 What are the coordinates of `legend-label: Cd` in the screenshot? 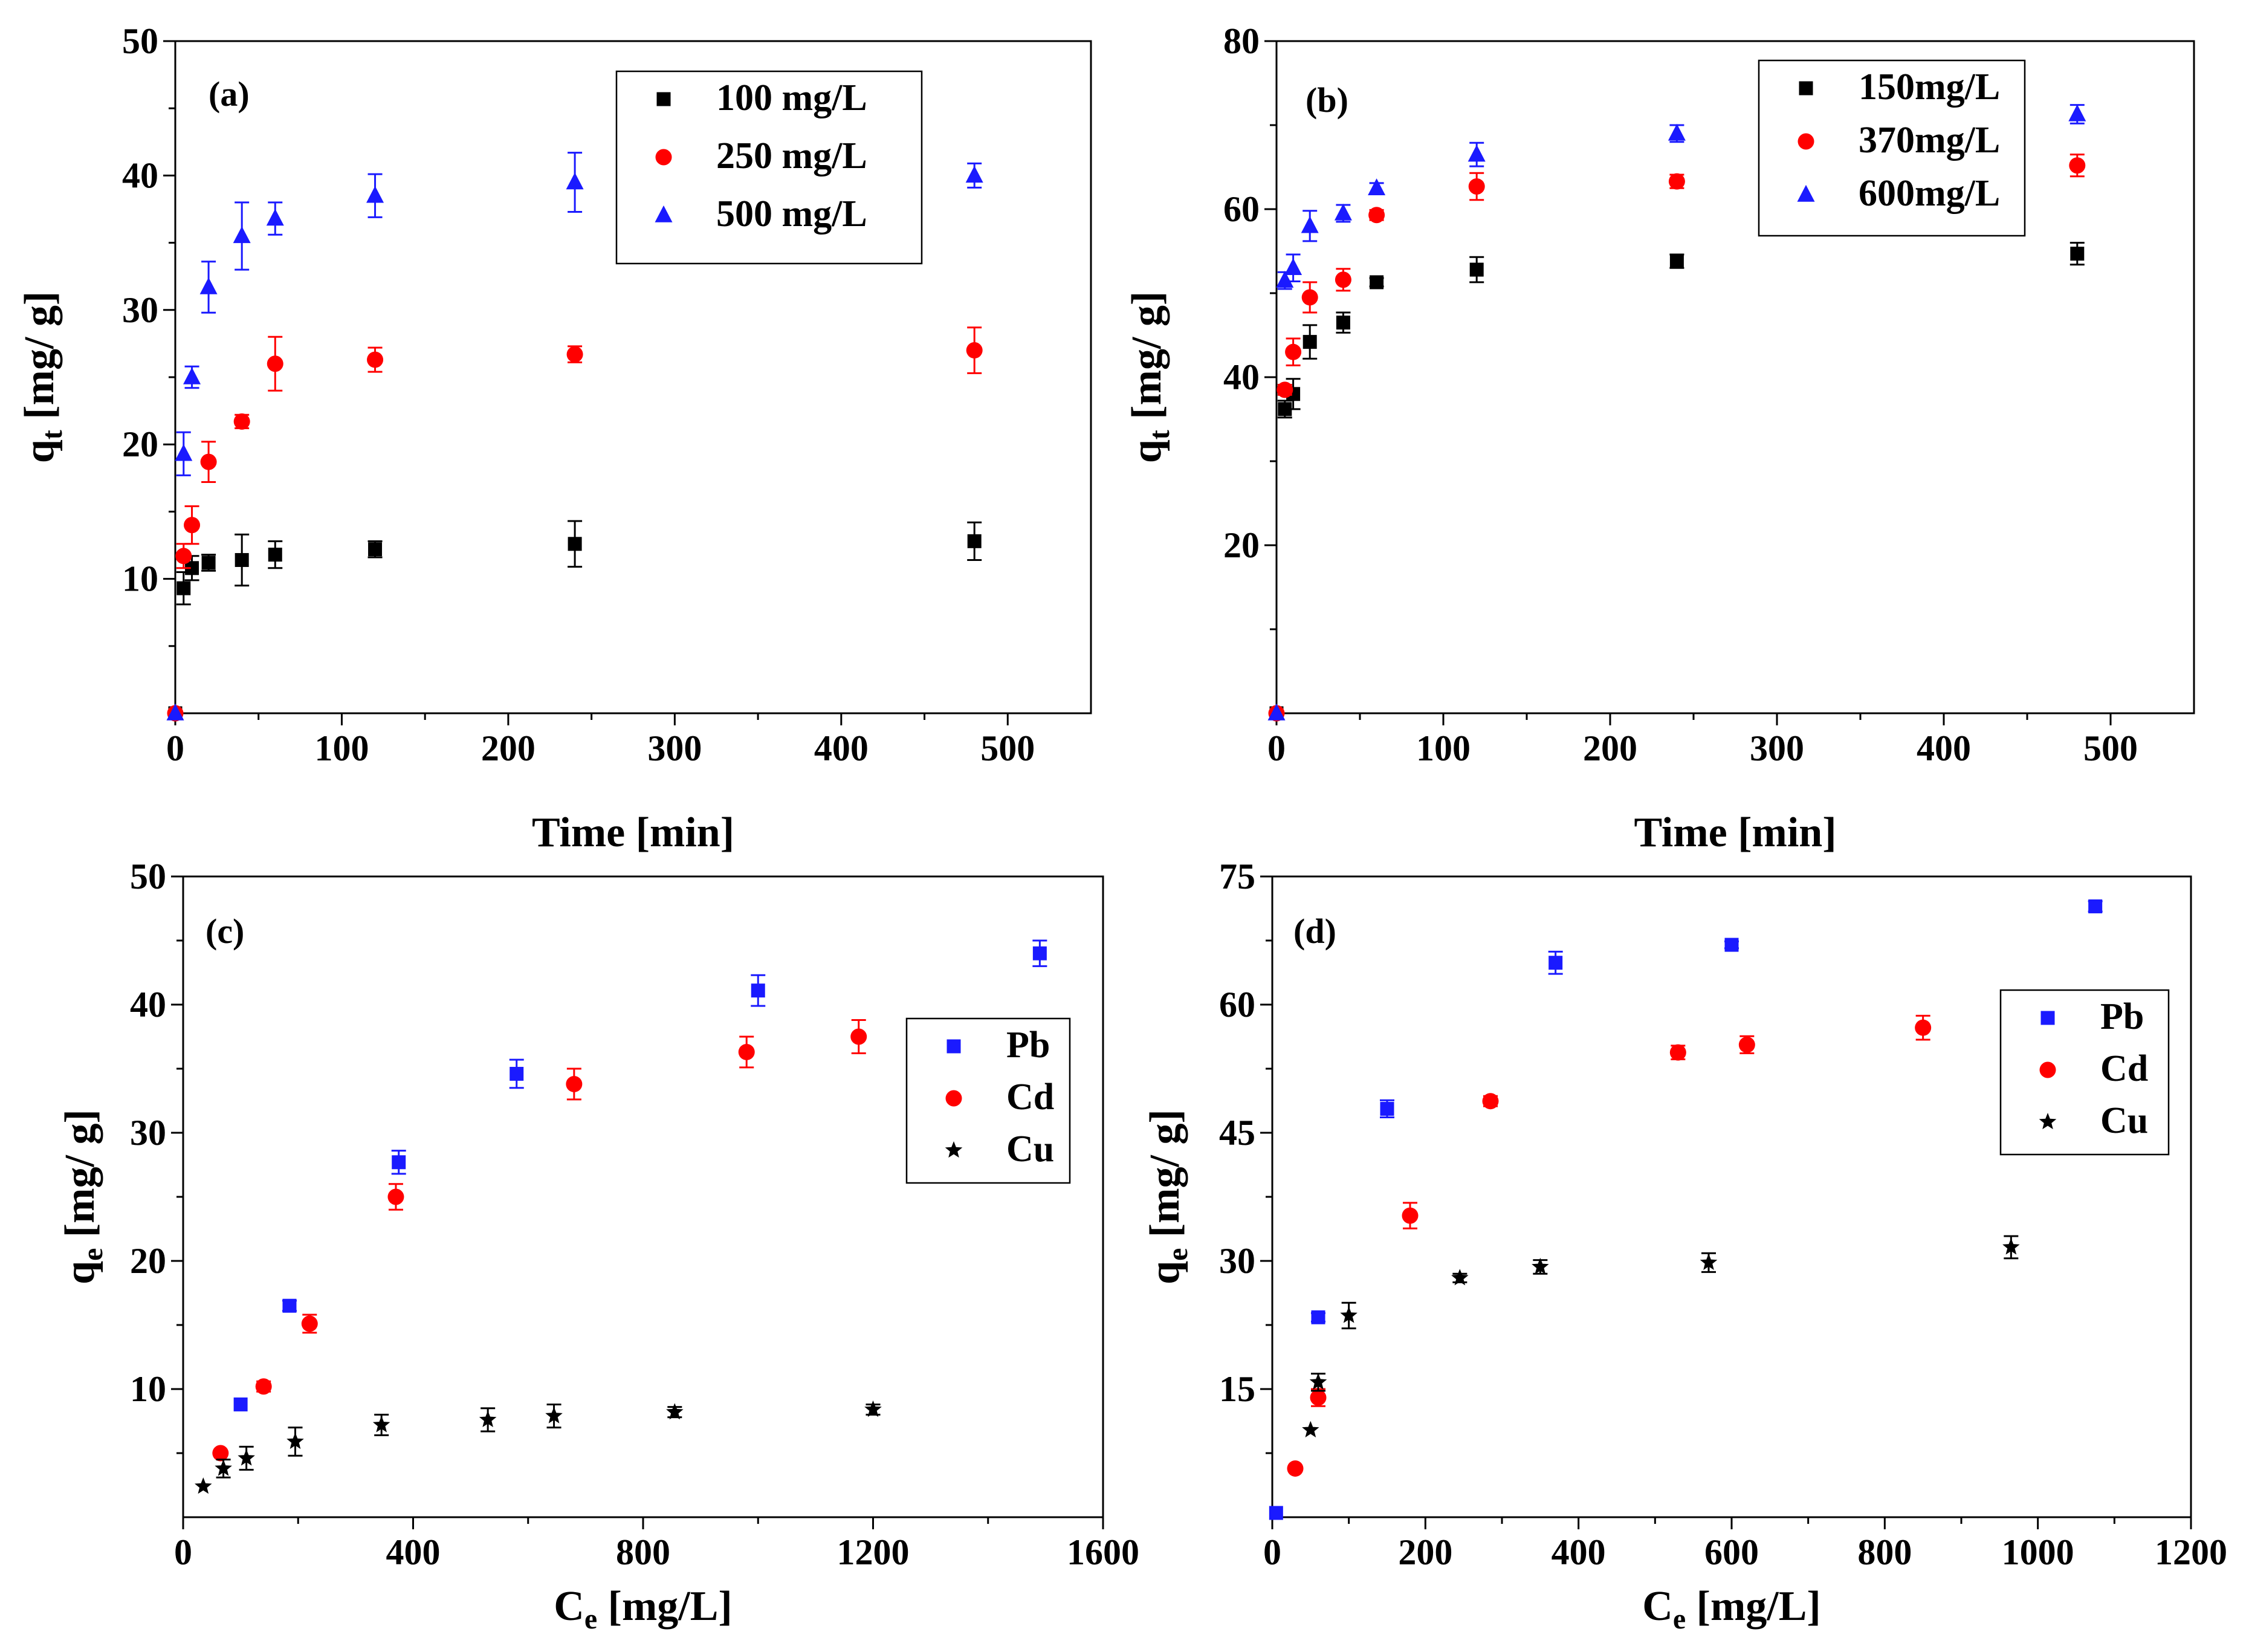 It's located at (1030, 1097).